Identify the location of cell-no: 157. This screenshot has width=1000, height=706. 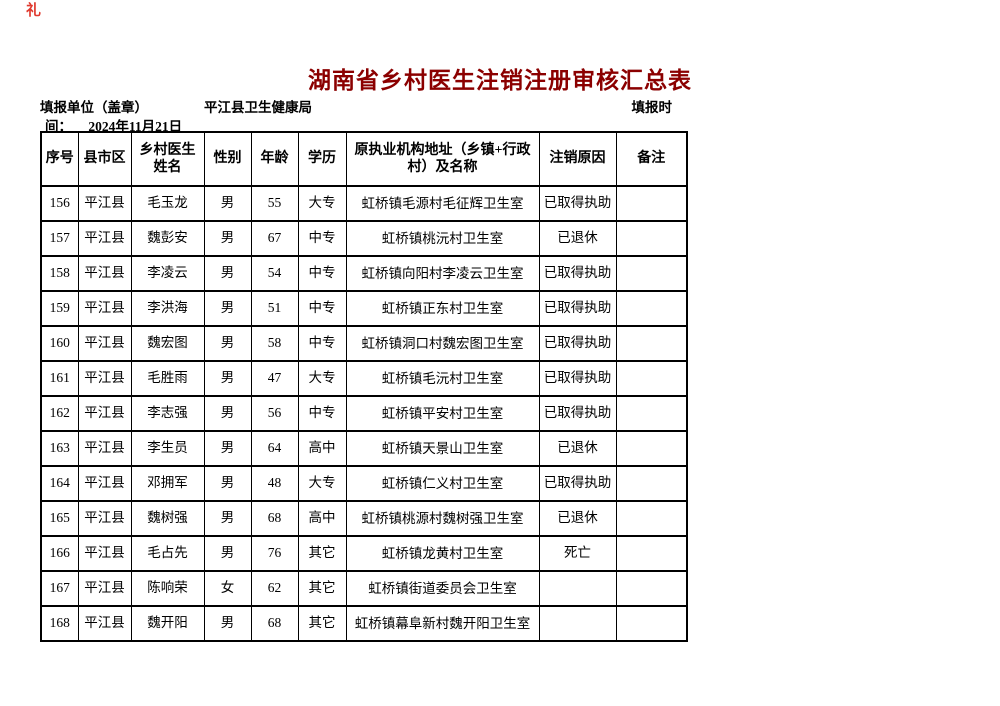
(59, 238).